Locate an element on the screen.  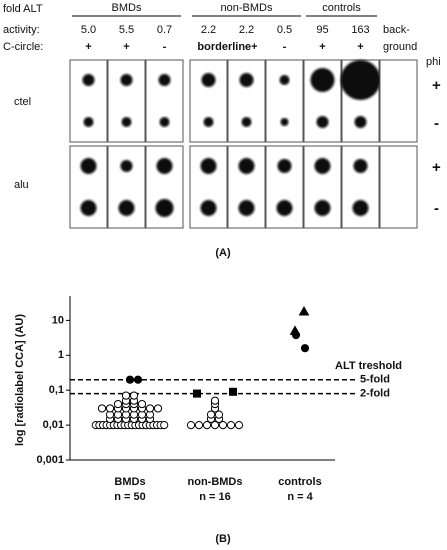
activity-value: 0.7 is located at coordinates (164, 30).